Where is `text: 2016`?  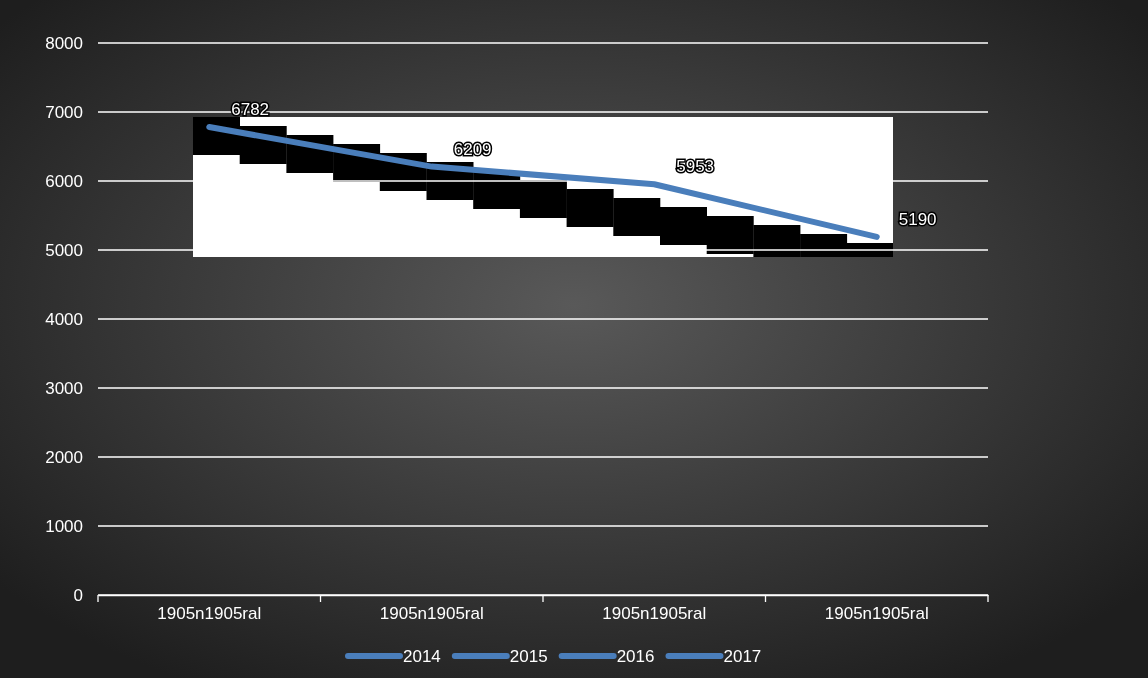 text: 2016 is located at coordinates (635, 656).